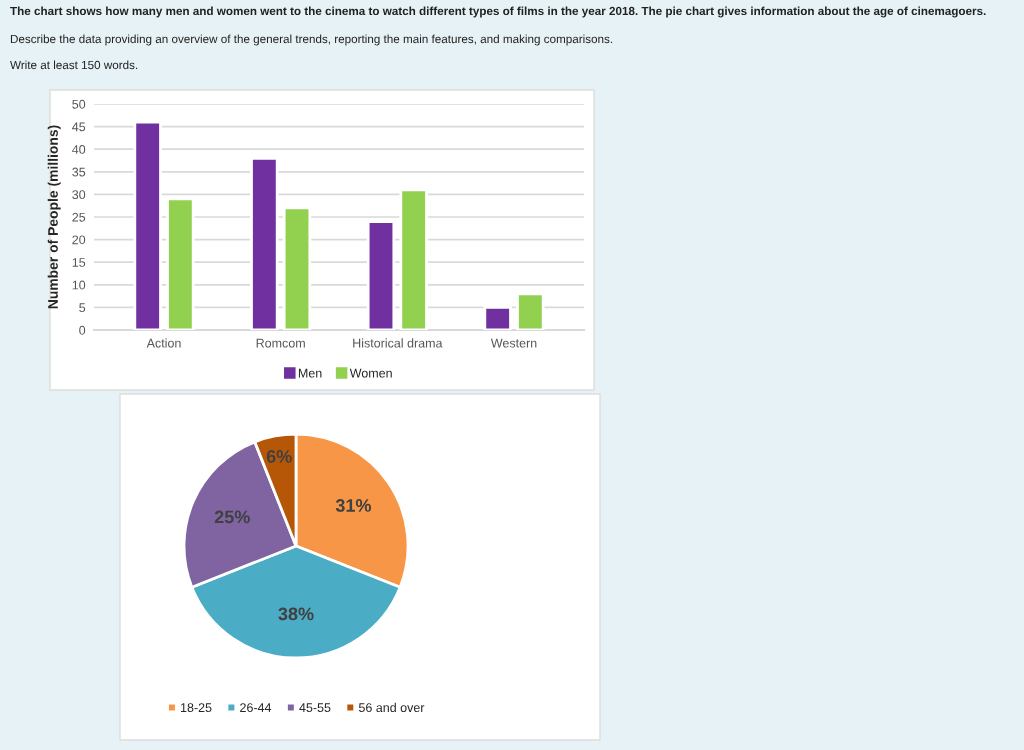  Describe the element at coordinates (353, 505) in the screenshot. I see `data-label: 31%` at that location.